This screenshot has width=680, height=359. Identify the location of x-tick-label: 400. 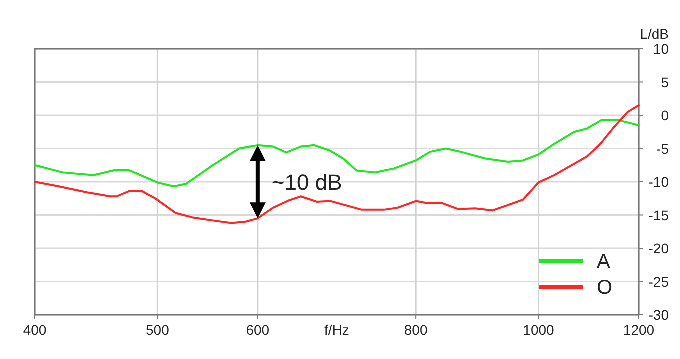
(35, 330).